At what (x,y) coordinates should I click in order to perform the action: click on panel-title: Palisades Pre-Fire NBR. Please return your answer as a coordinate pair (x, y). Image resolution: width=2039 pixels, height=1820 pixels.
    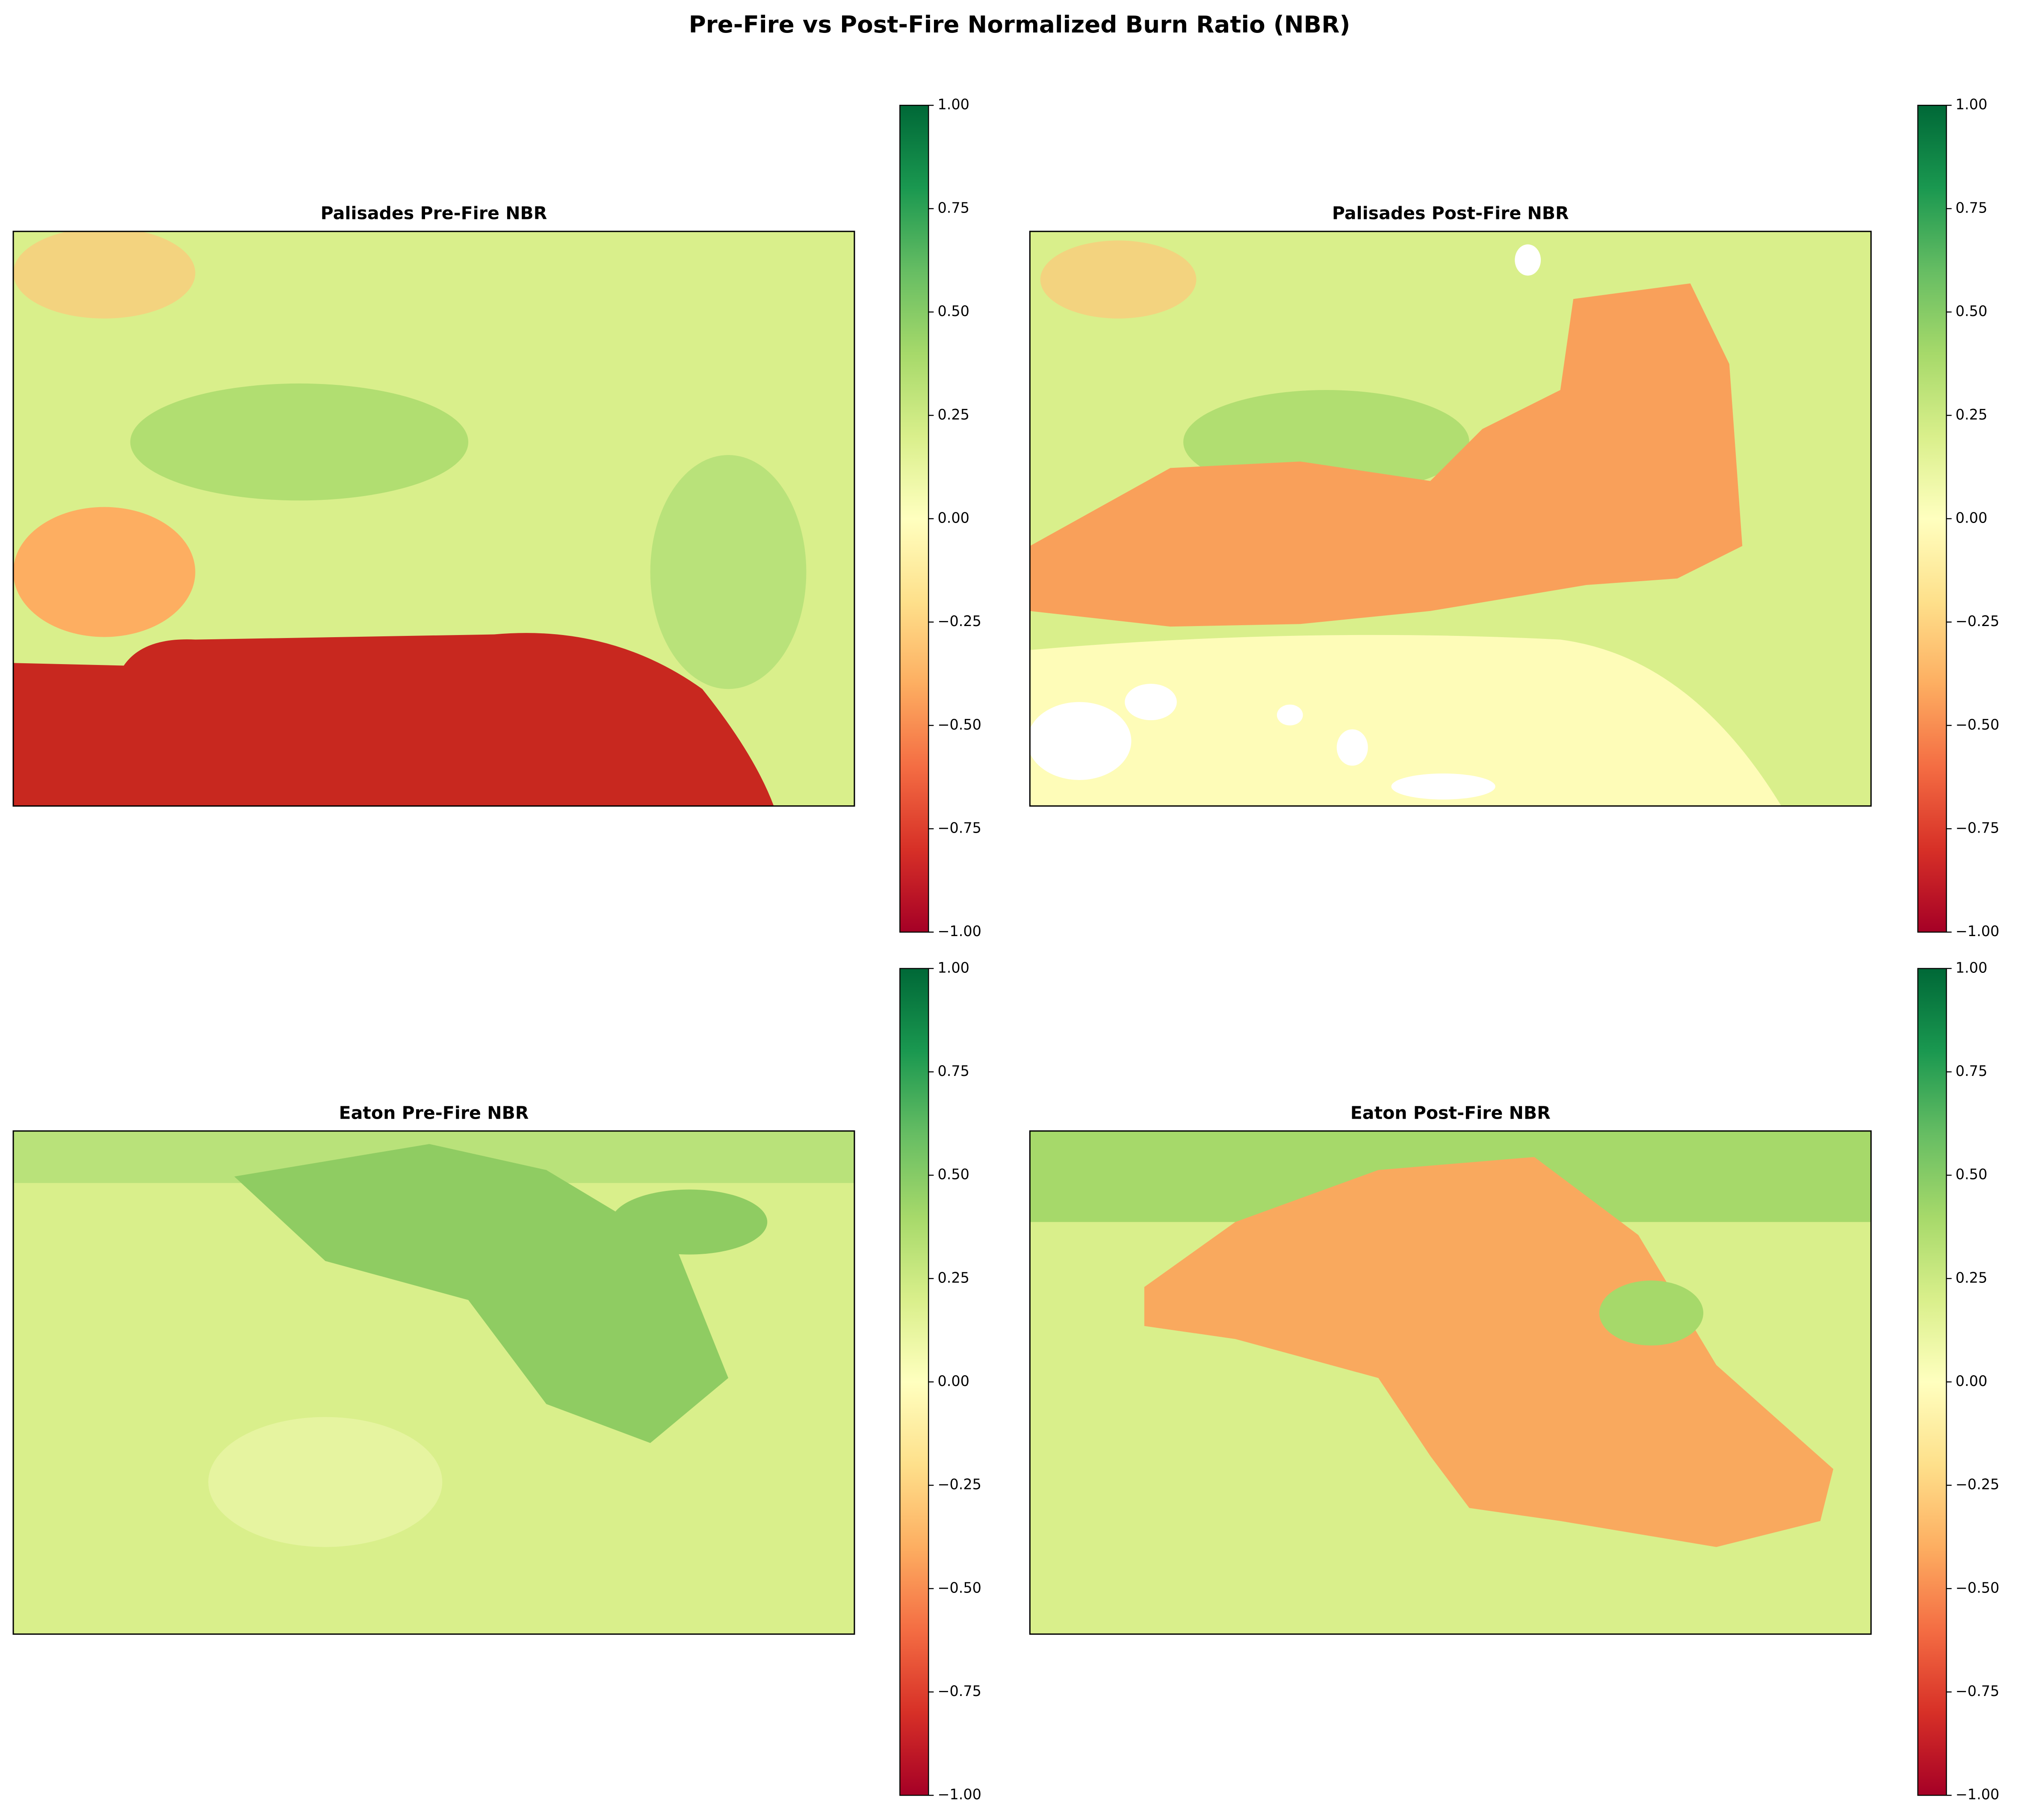
    Looking at the image, I should click on (434, 213).